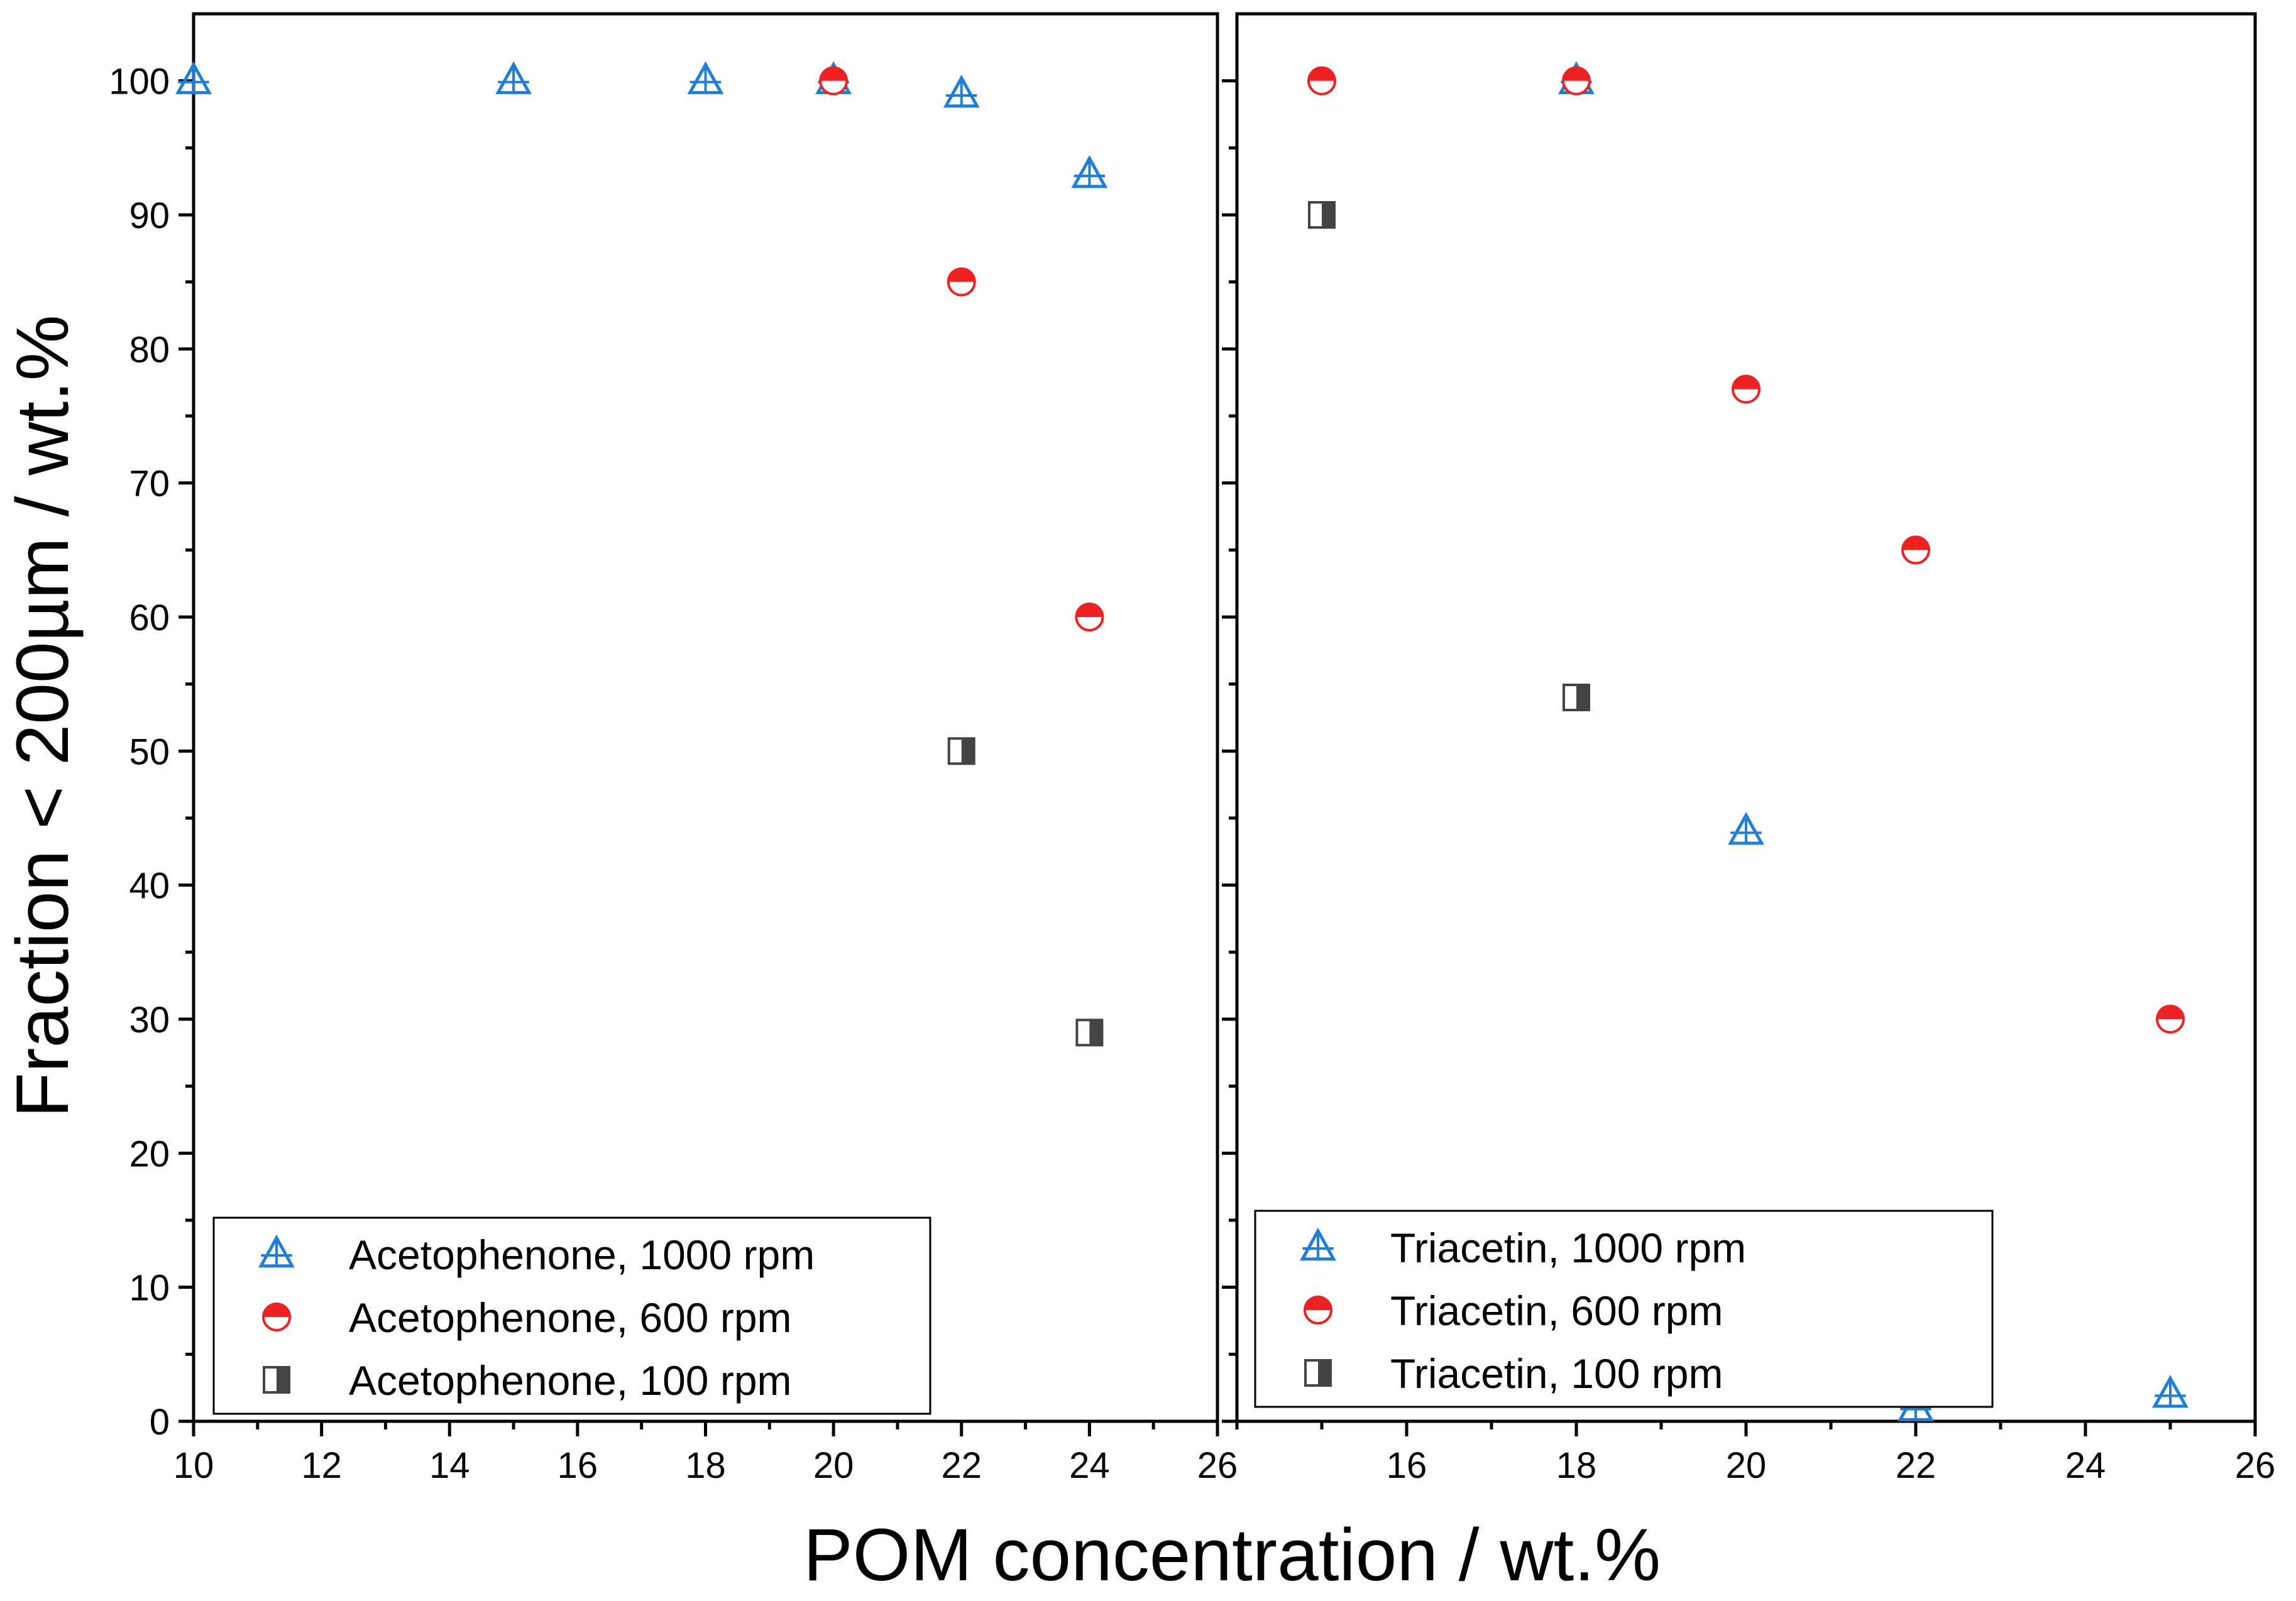  What do you see at coordinates (42, 717) in the screenshot?
I see `y-axis-title: Fraction < 200µm / wt.%` at bounding box center [42, 717].